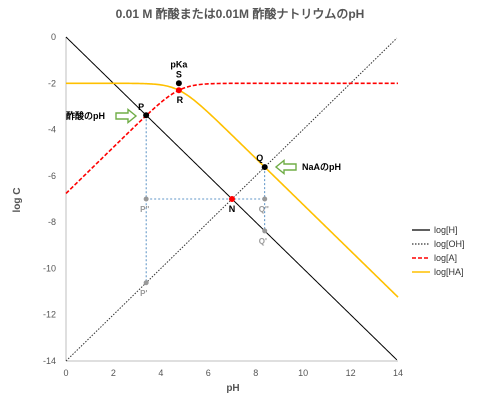 This screenshot has height=419, width=480. Describe the element at coordinates (53, 37) in the screenshot. I see `y-tick-label: 0` at that location.